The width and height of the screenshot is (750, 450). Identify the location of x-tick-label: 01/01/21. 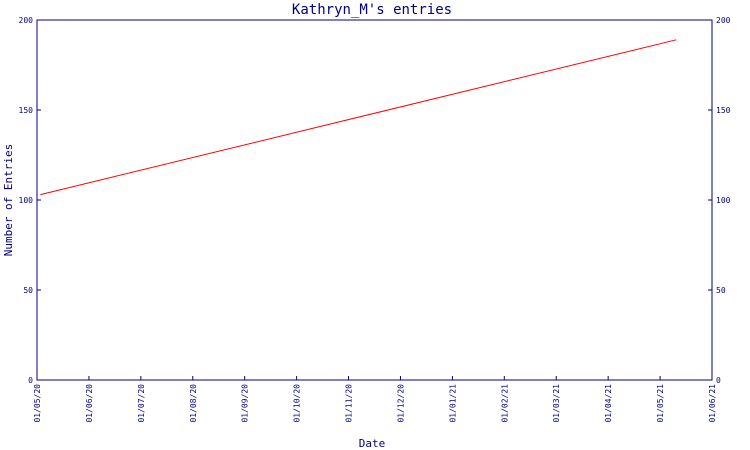
(452, 403).